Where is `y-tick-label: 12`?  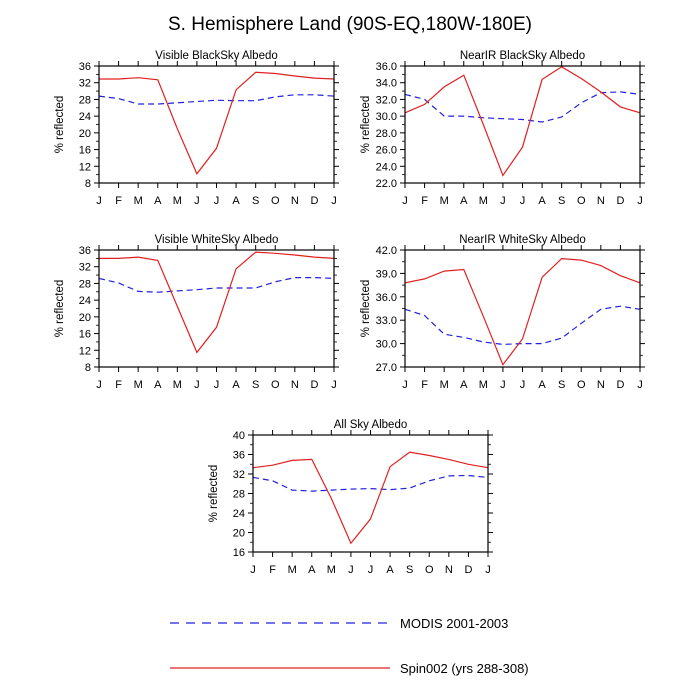 y-tick-label: 12 is located at coordinates (85, 167).